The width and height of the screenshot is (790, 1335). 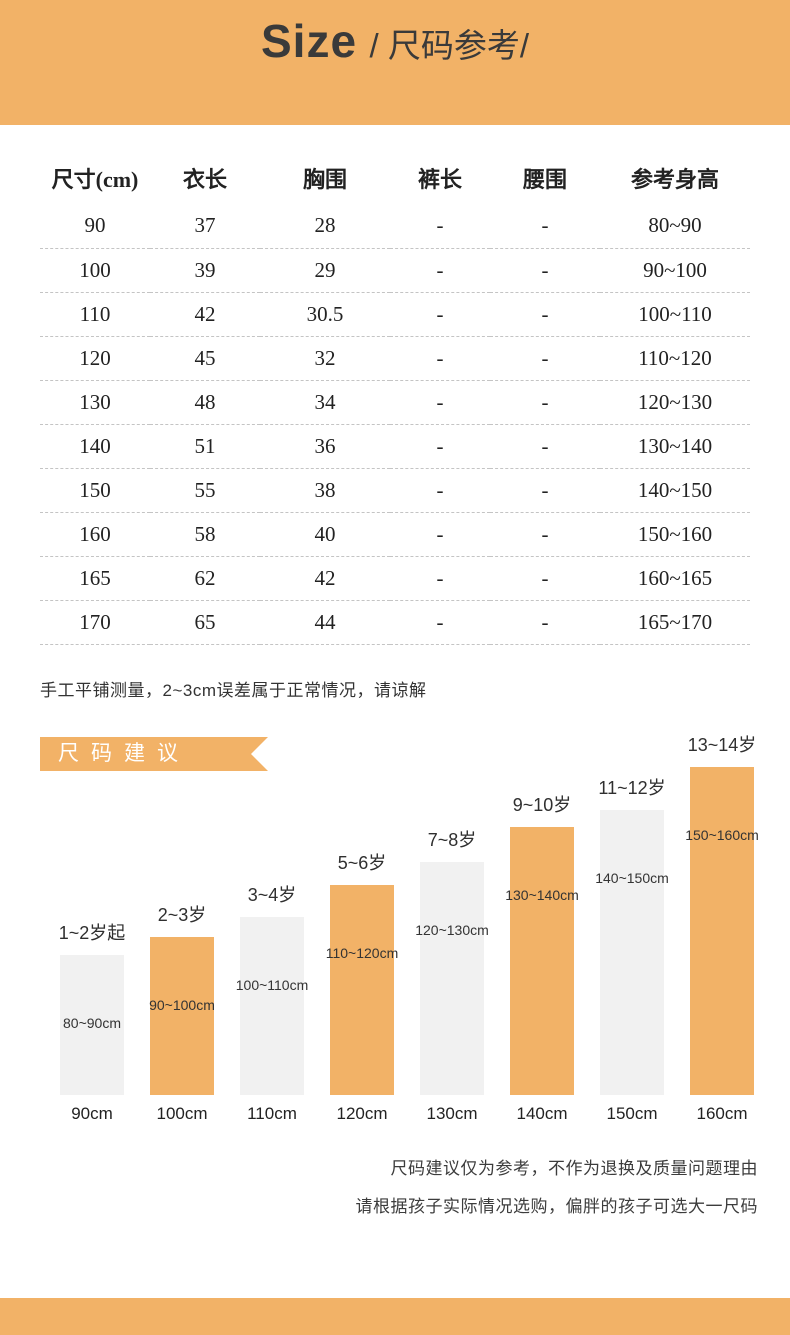 What do you see at coordinates (325, 622) in the screenshot?
I see `table-cell: 44` at bounding box center [325, 622].